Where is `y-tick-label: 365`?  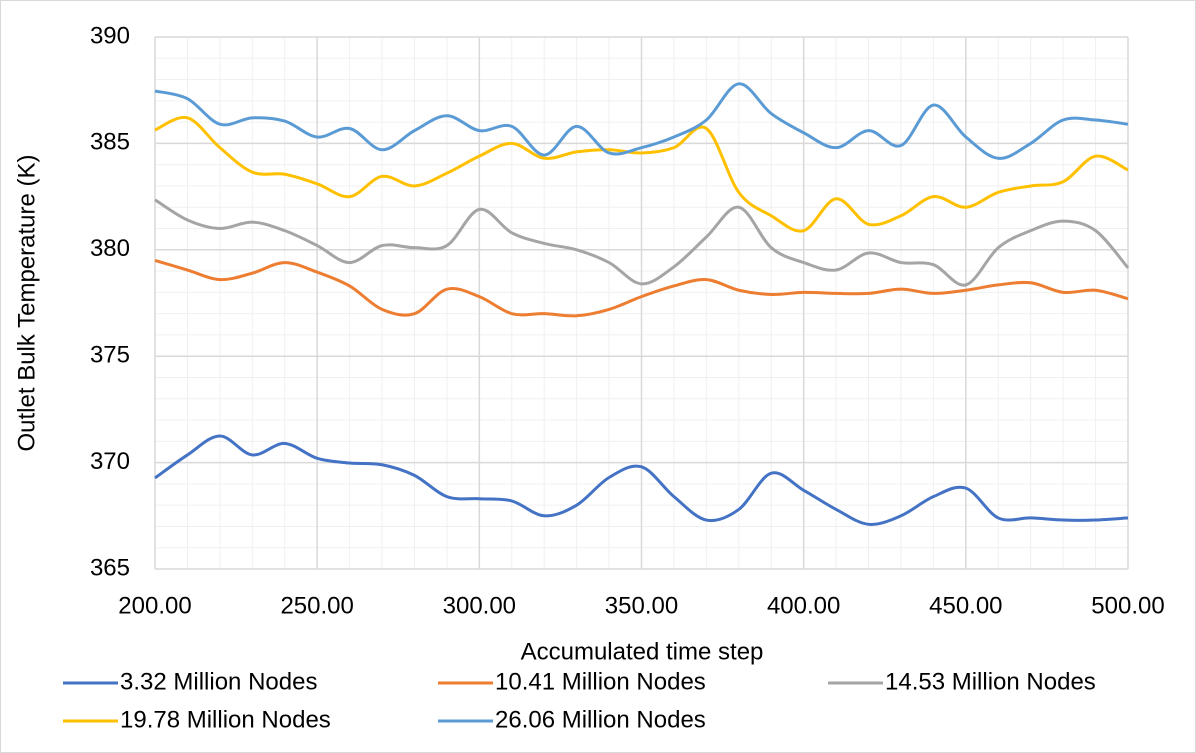
y-tick-label: 365 is located at coordinates (110, 567).